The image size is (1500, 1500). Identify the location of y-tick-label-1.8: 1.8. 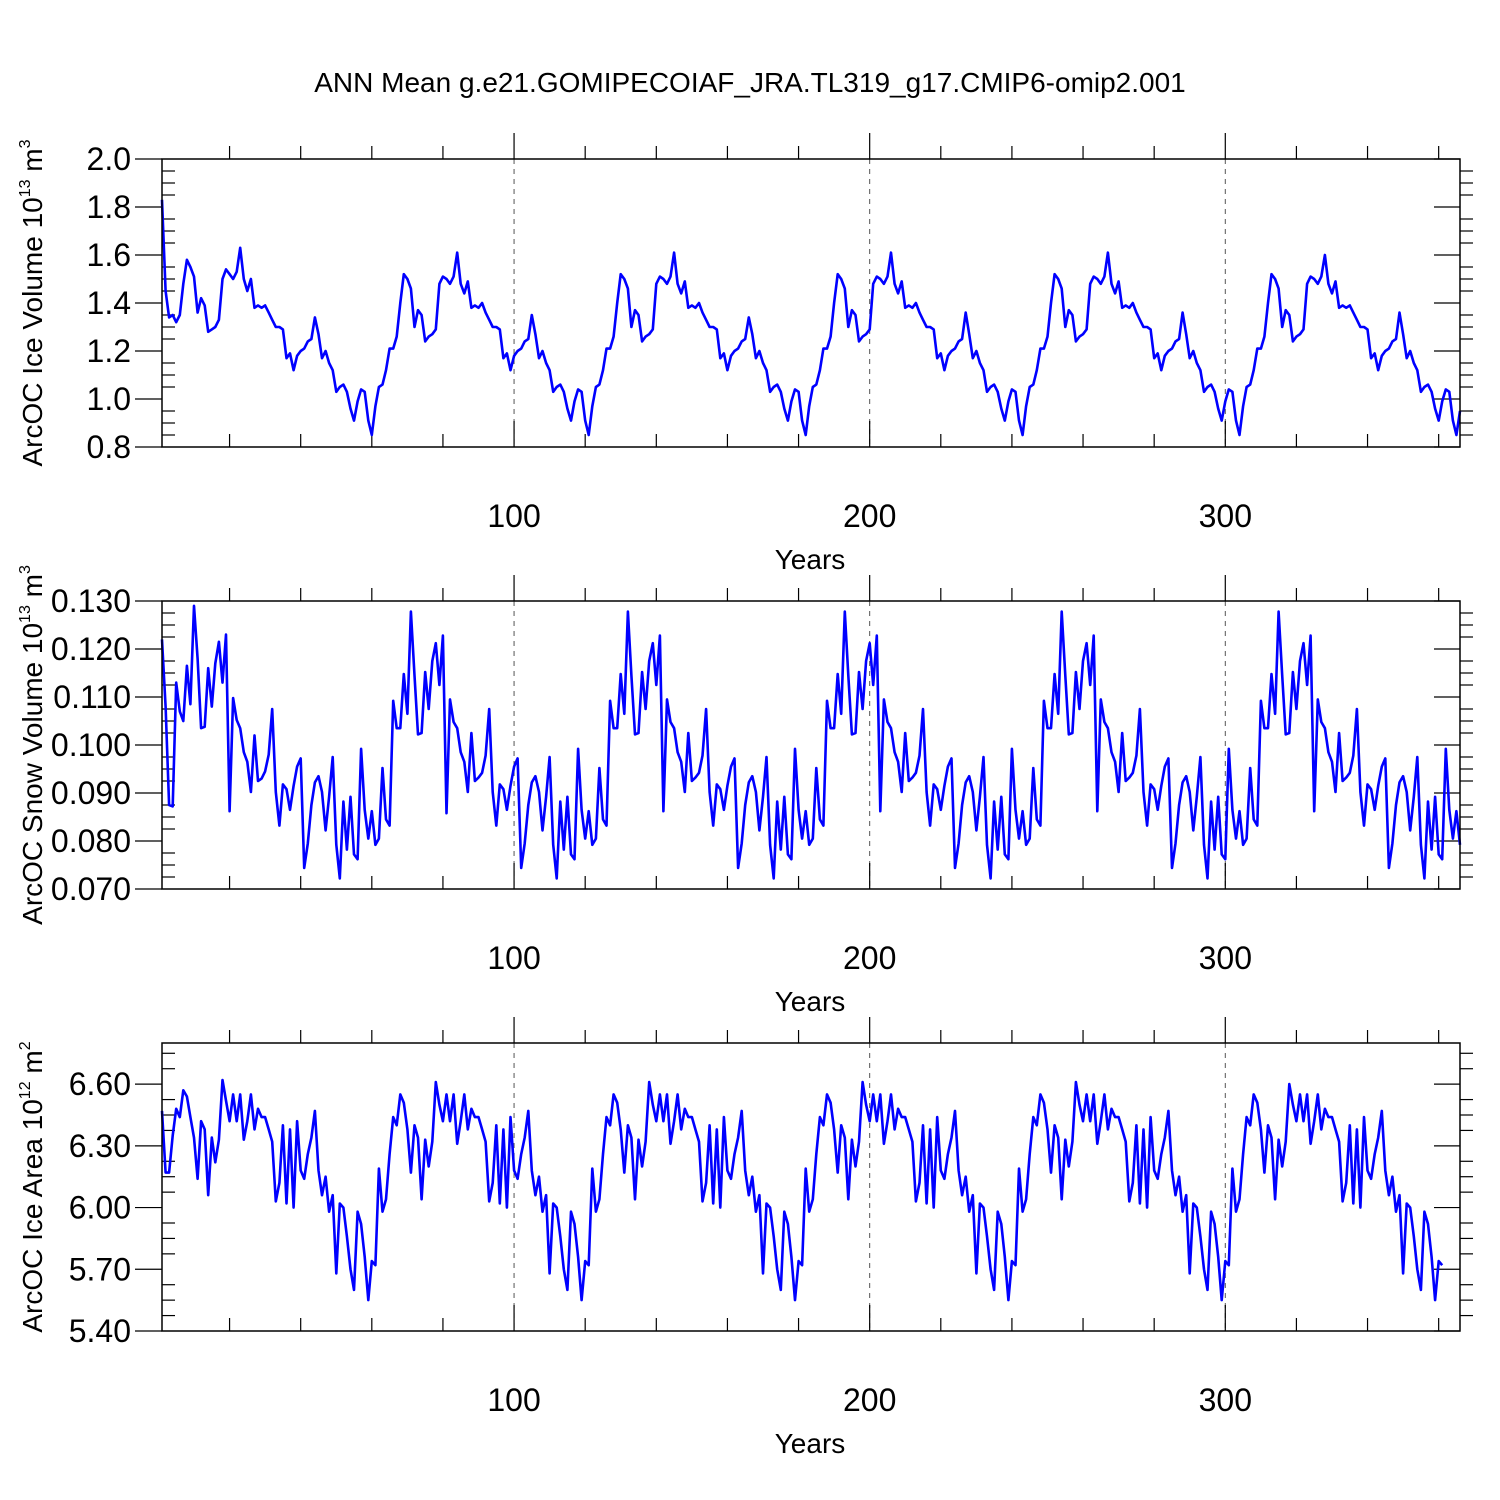
(109, 207).